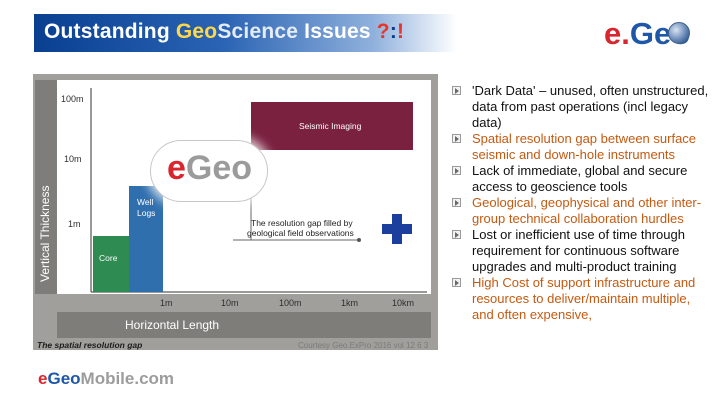  I want to click on annotation-dot, so click(359, 240).